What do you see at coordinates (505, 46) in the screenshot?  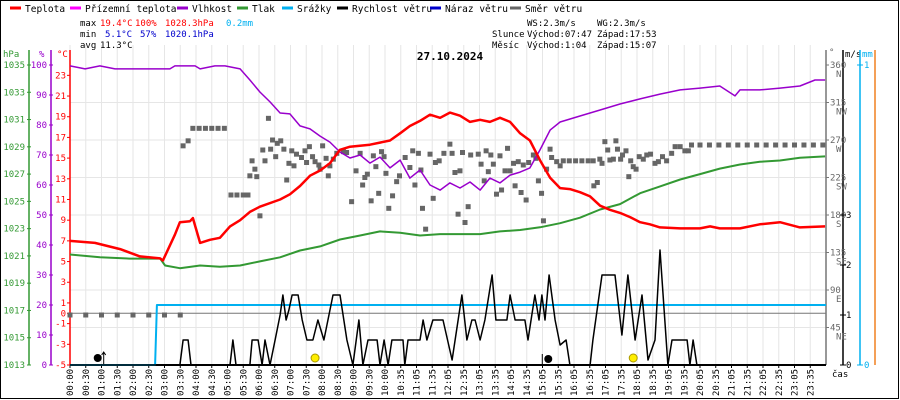 I see `moon-label: Měsíc` at bounding box center [505, 46].